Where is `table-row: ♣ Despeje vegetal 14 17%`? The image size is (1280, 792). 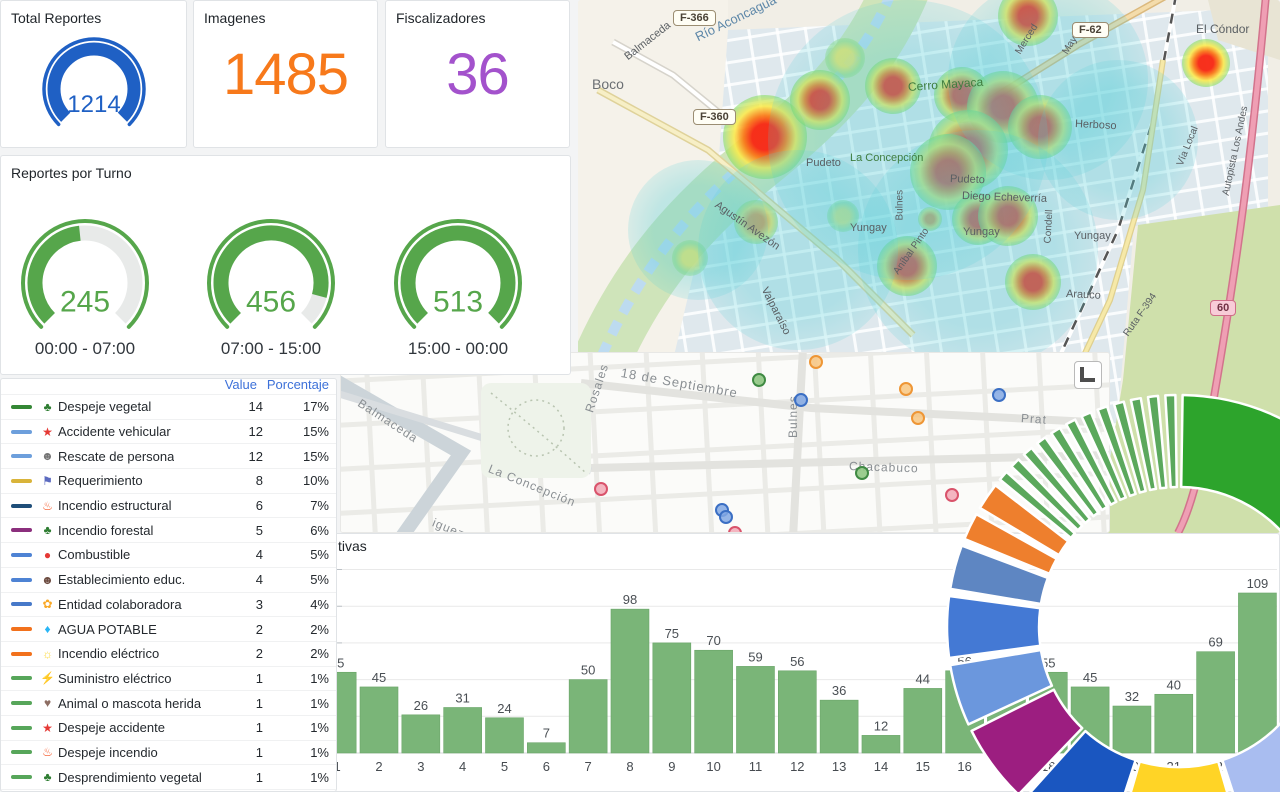 table-row: ♣ Despeje vegetal 14 17% is located at coordinates (168, 406).